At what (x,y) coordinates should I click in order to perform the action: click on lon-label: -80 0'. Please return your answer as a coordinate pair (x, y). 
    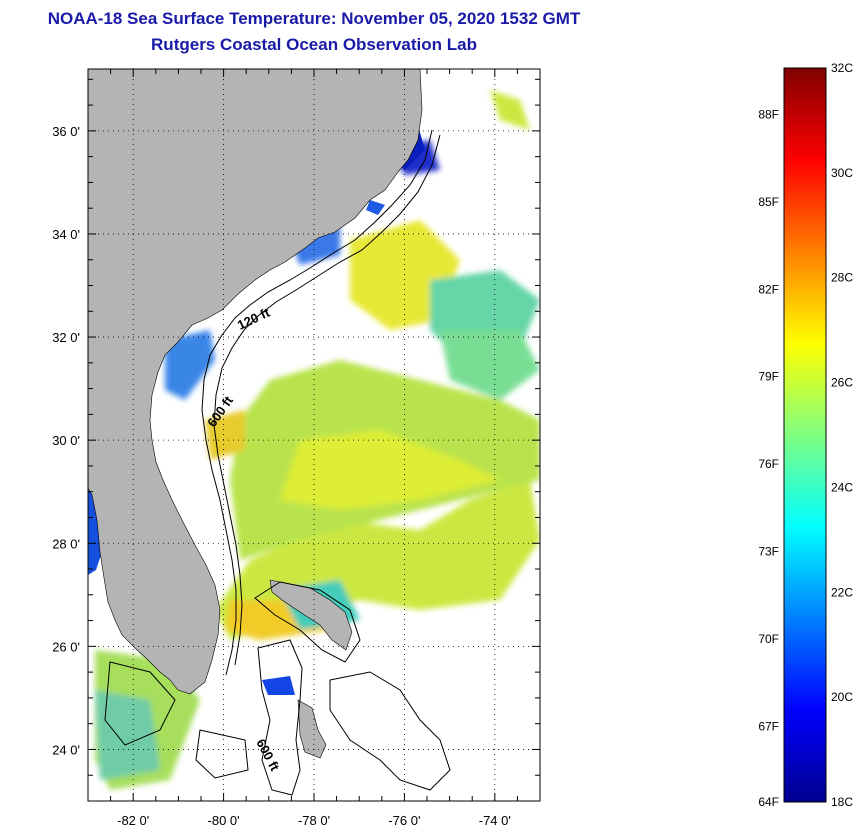
    Looking at the image, I should click on (224, 820).